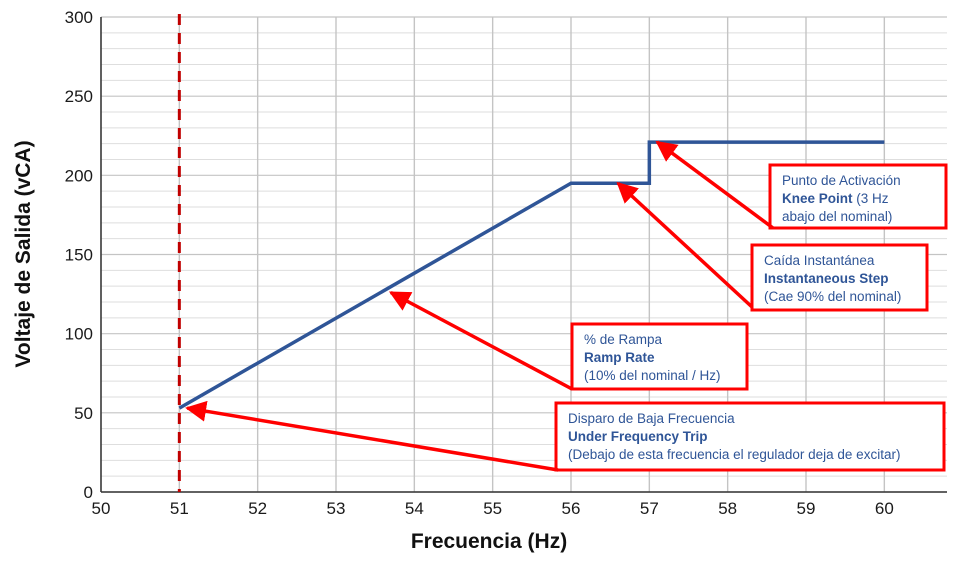 This screenshot has height=567, width=959. I want to click on x-axis-title: Frecuencia (Hz), so click(489, 541).